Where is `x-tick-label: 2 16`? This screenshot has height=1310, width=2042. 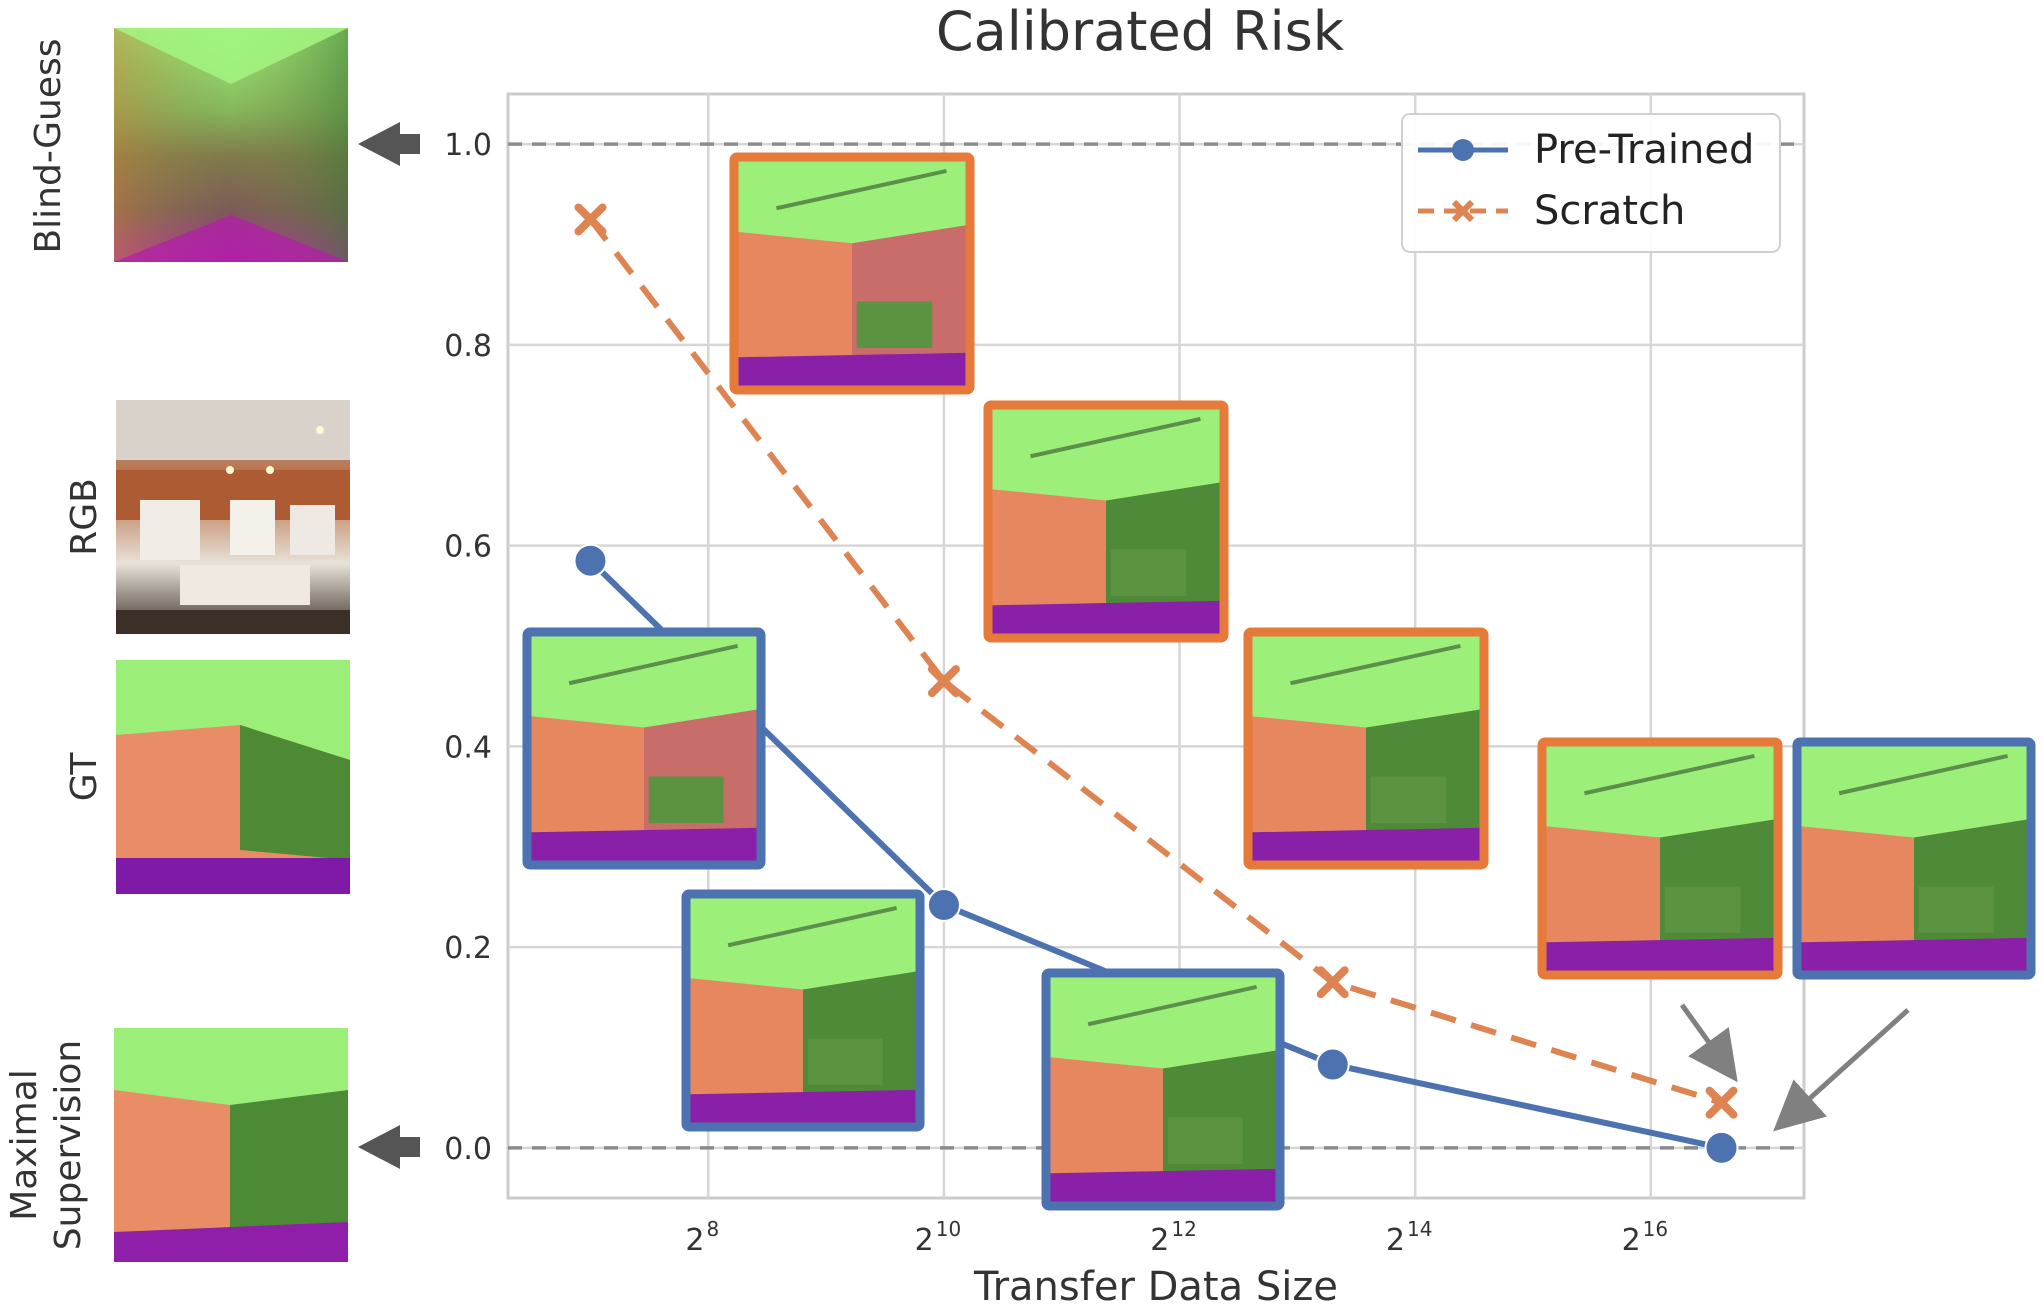 x-tick-label: 2 16 is located at coordinates (1645, 1237).